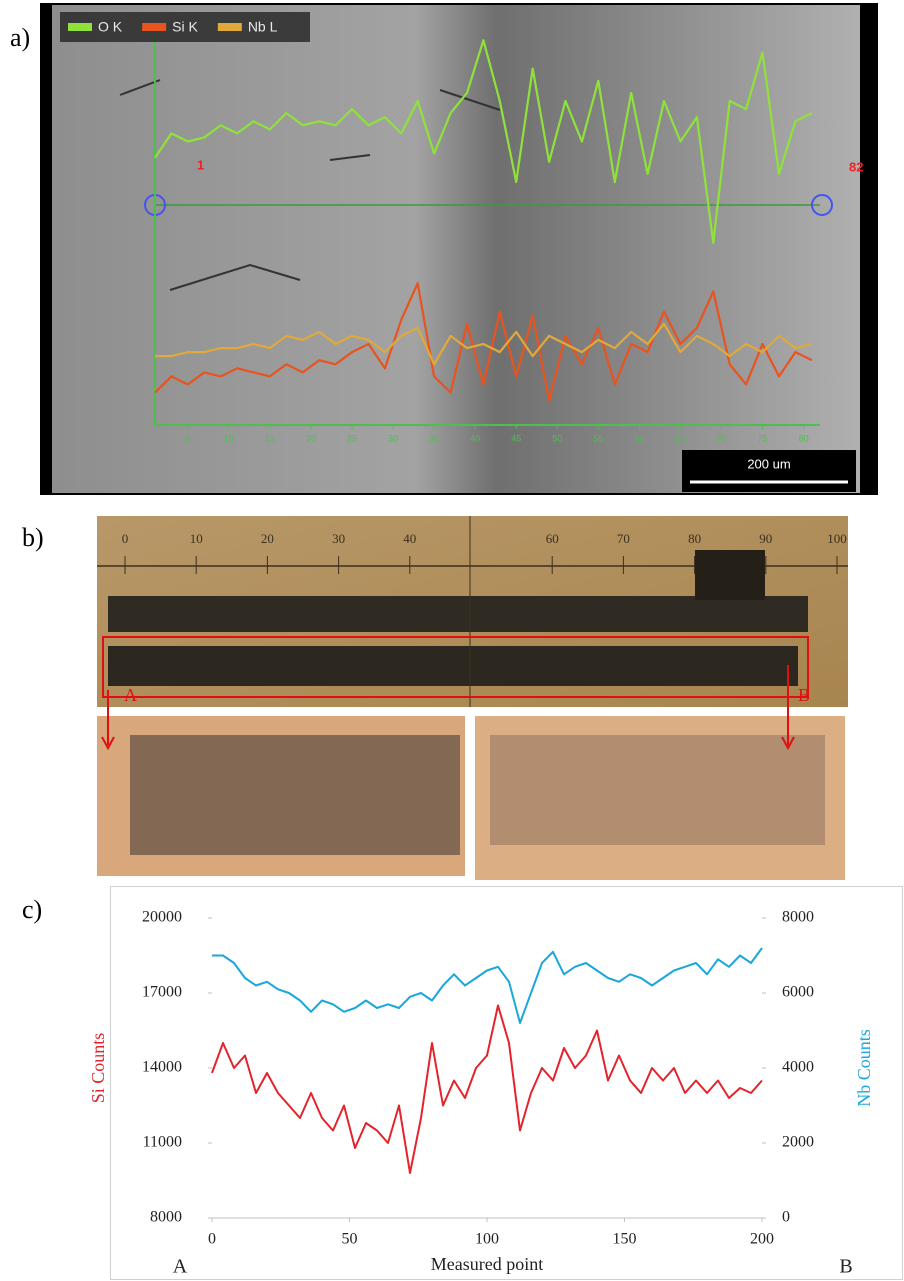  What do you see at coordinates (125, 538) in the screenshot?
I see `ruler-label: 0` at bounding box center [125, 538].